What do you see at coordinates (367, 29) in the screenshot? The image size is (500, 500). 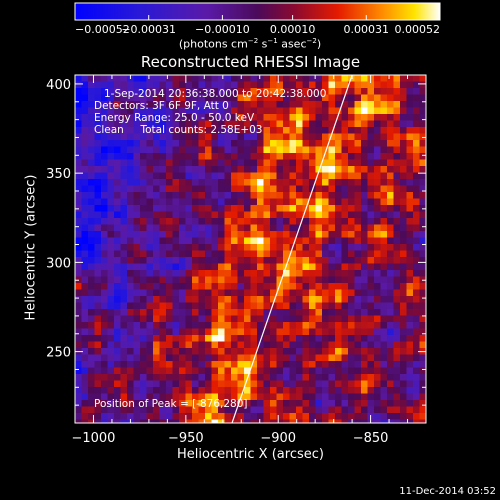 I see `colorbar-tick-label: 0.00031` at bounding box center [367, 29].